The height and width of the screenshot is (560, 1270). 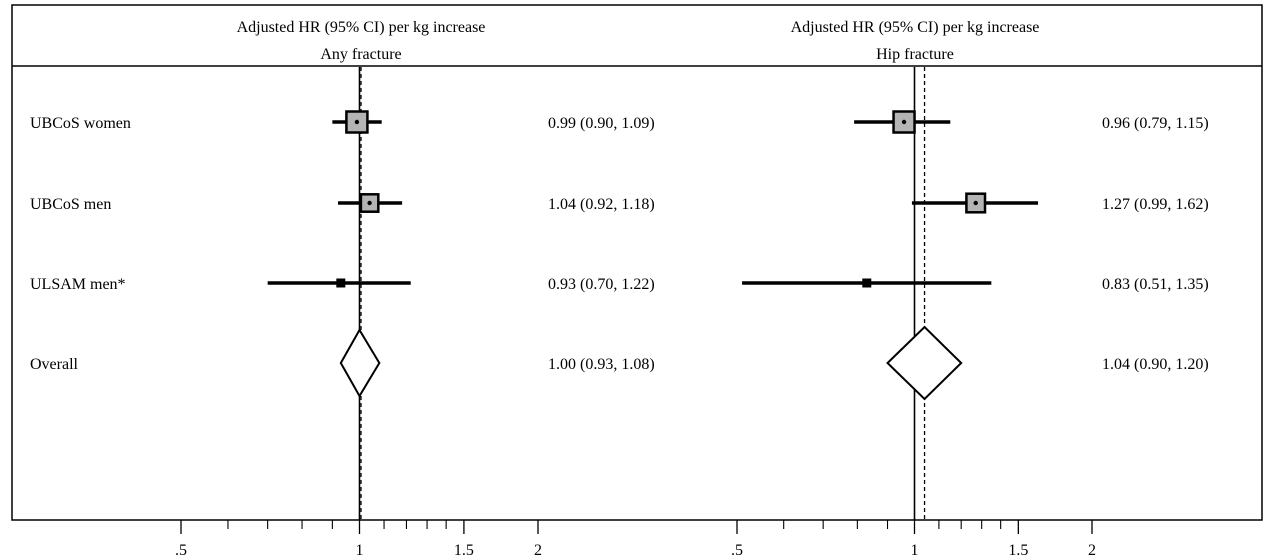 What do you see at coordinates (341, 283) in the screenshot?
I see `panel1-study-square` at bounding box center [341, 283].